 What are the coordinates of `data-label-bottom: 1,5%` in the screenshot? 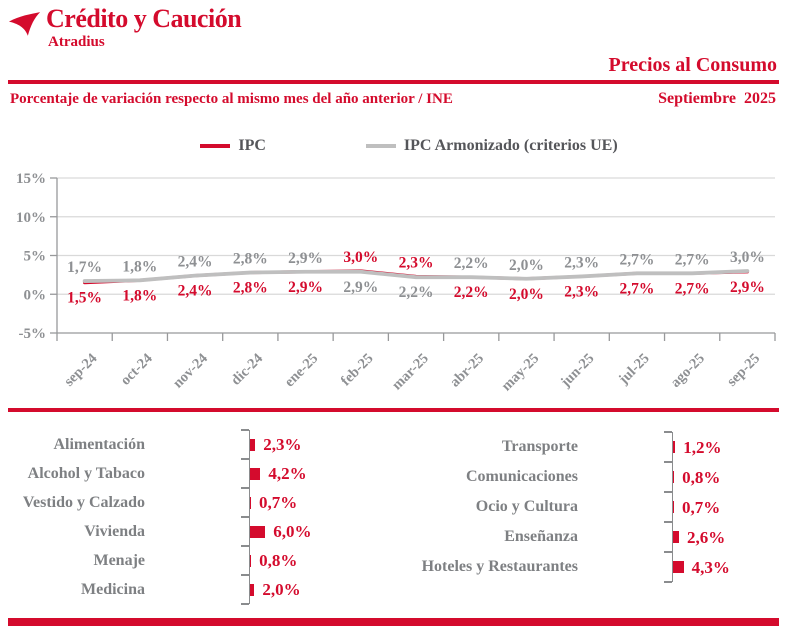 It's located at (84, 298).